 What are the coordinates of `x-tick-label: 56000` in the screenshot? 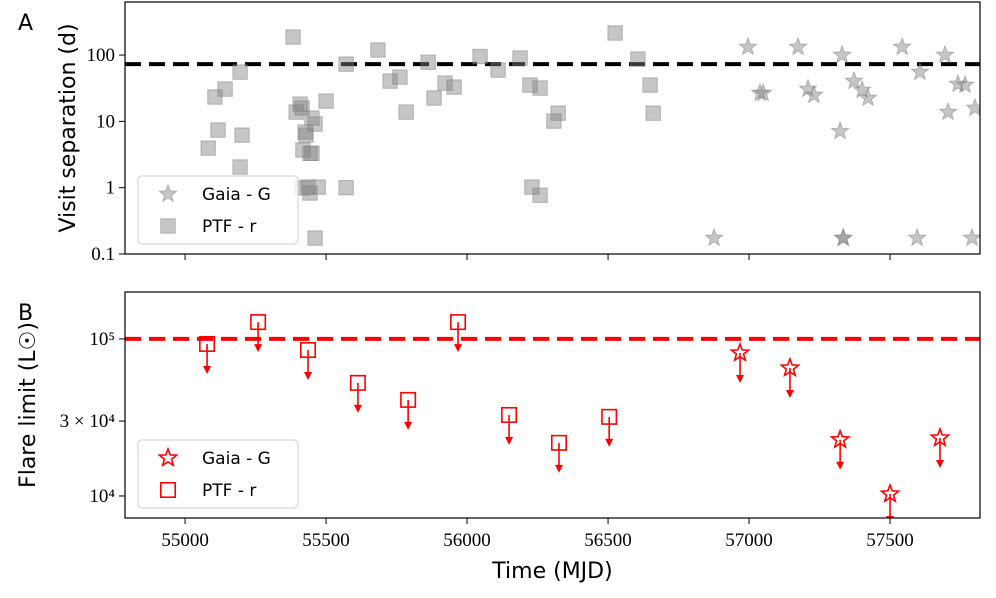 It's located at (467, 540).